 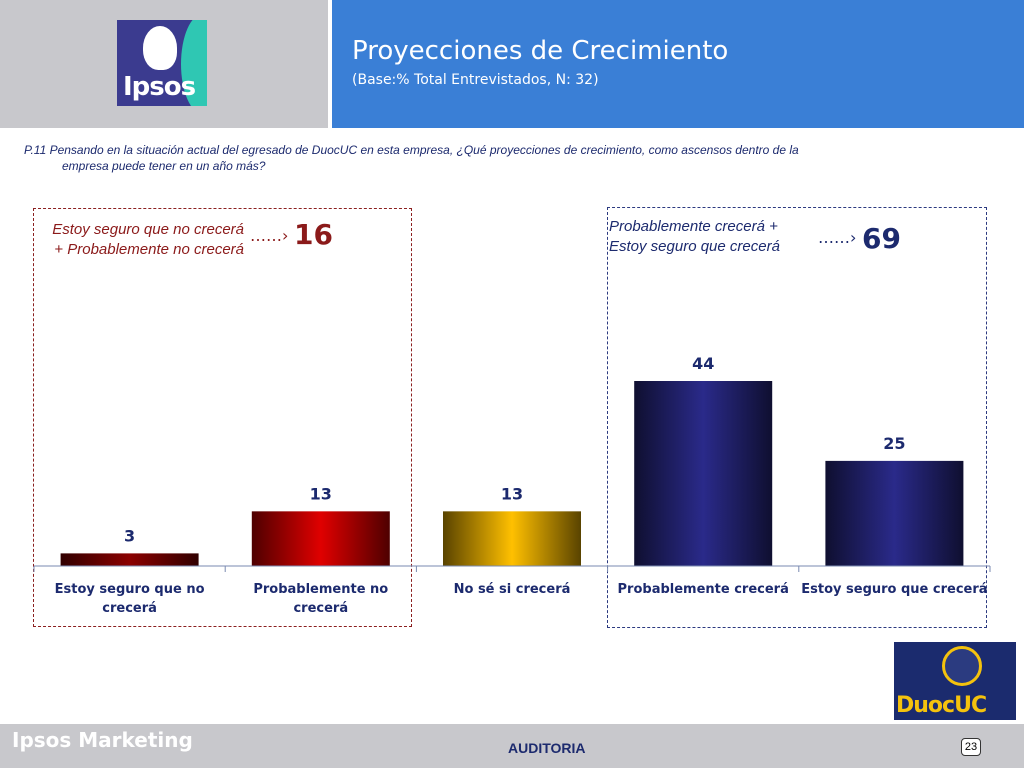 I want to click on data-label-0: 3, so click(x=129, y=535).